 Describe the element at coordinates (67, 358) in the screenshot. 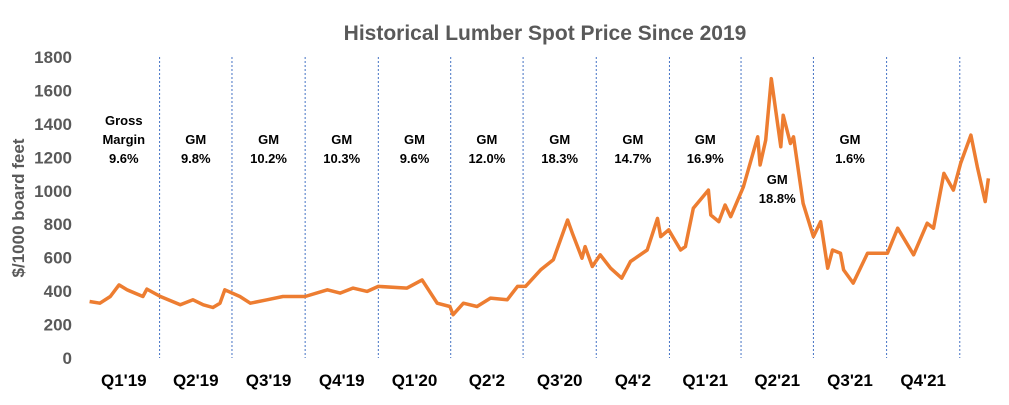

I see `y-tick-label: 0` at that location.